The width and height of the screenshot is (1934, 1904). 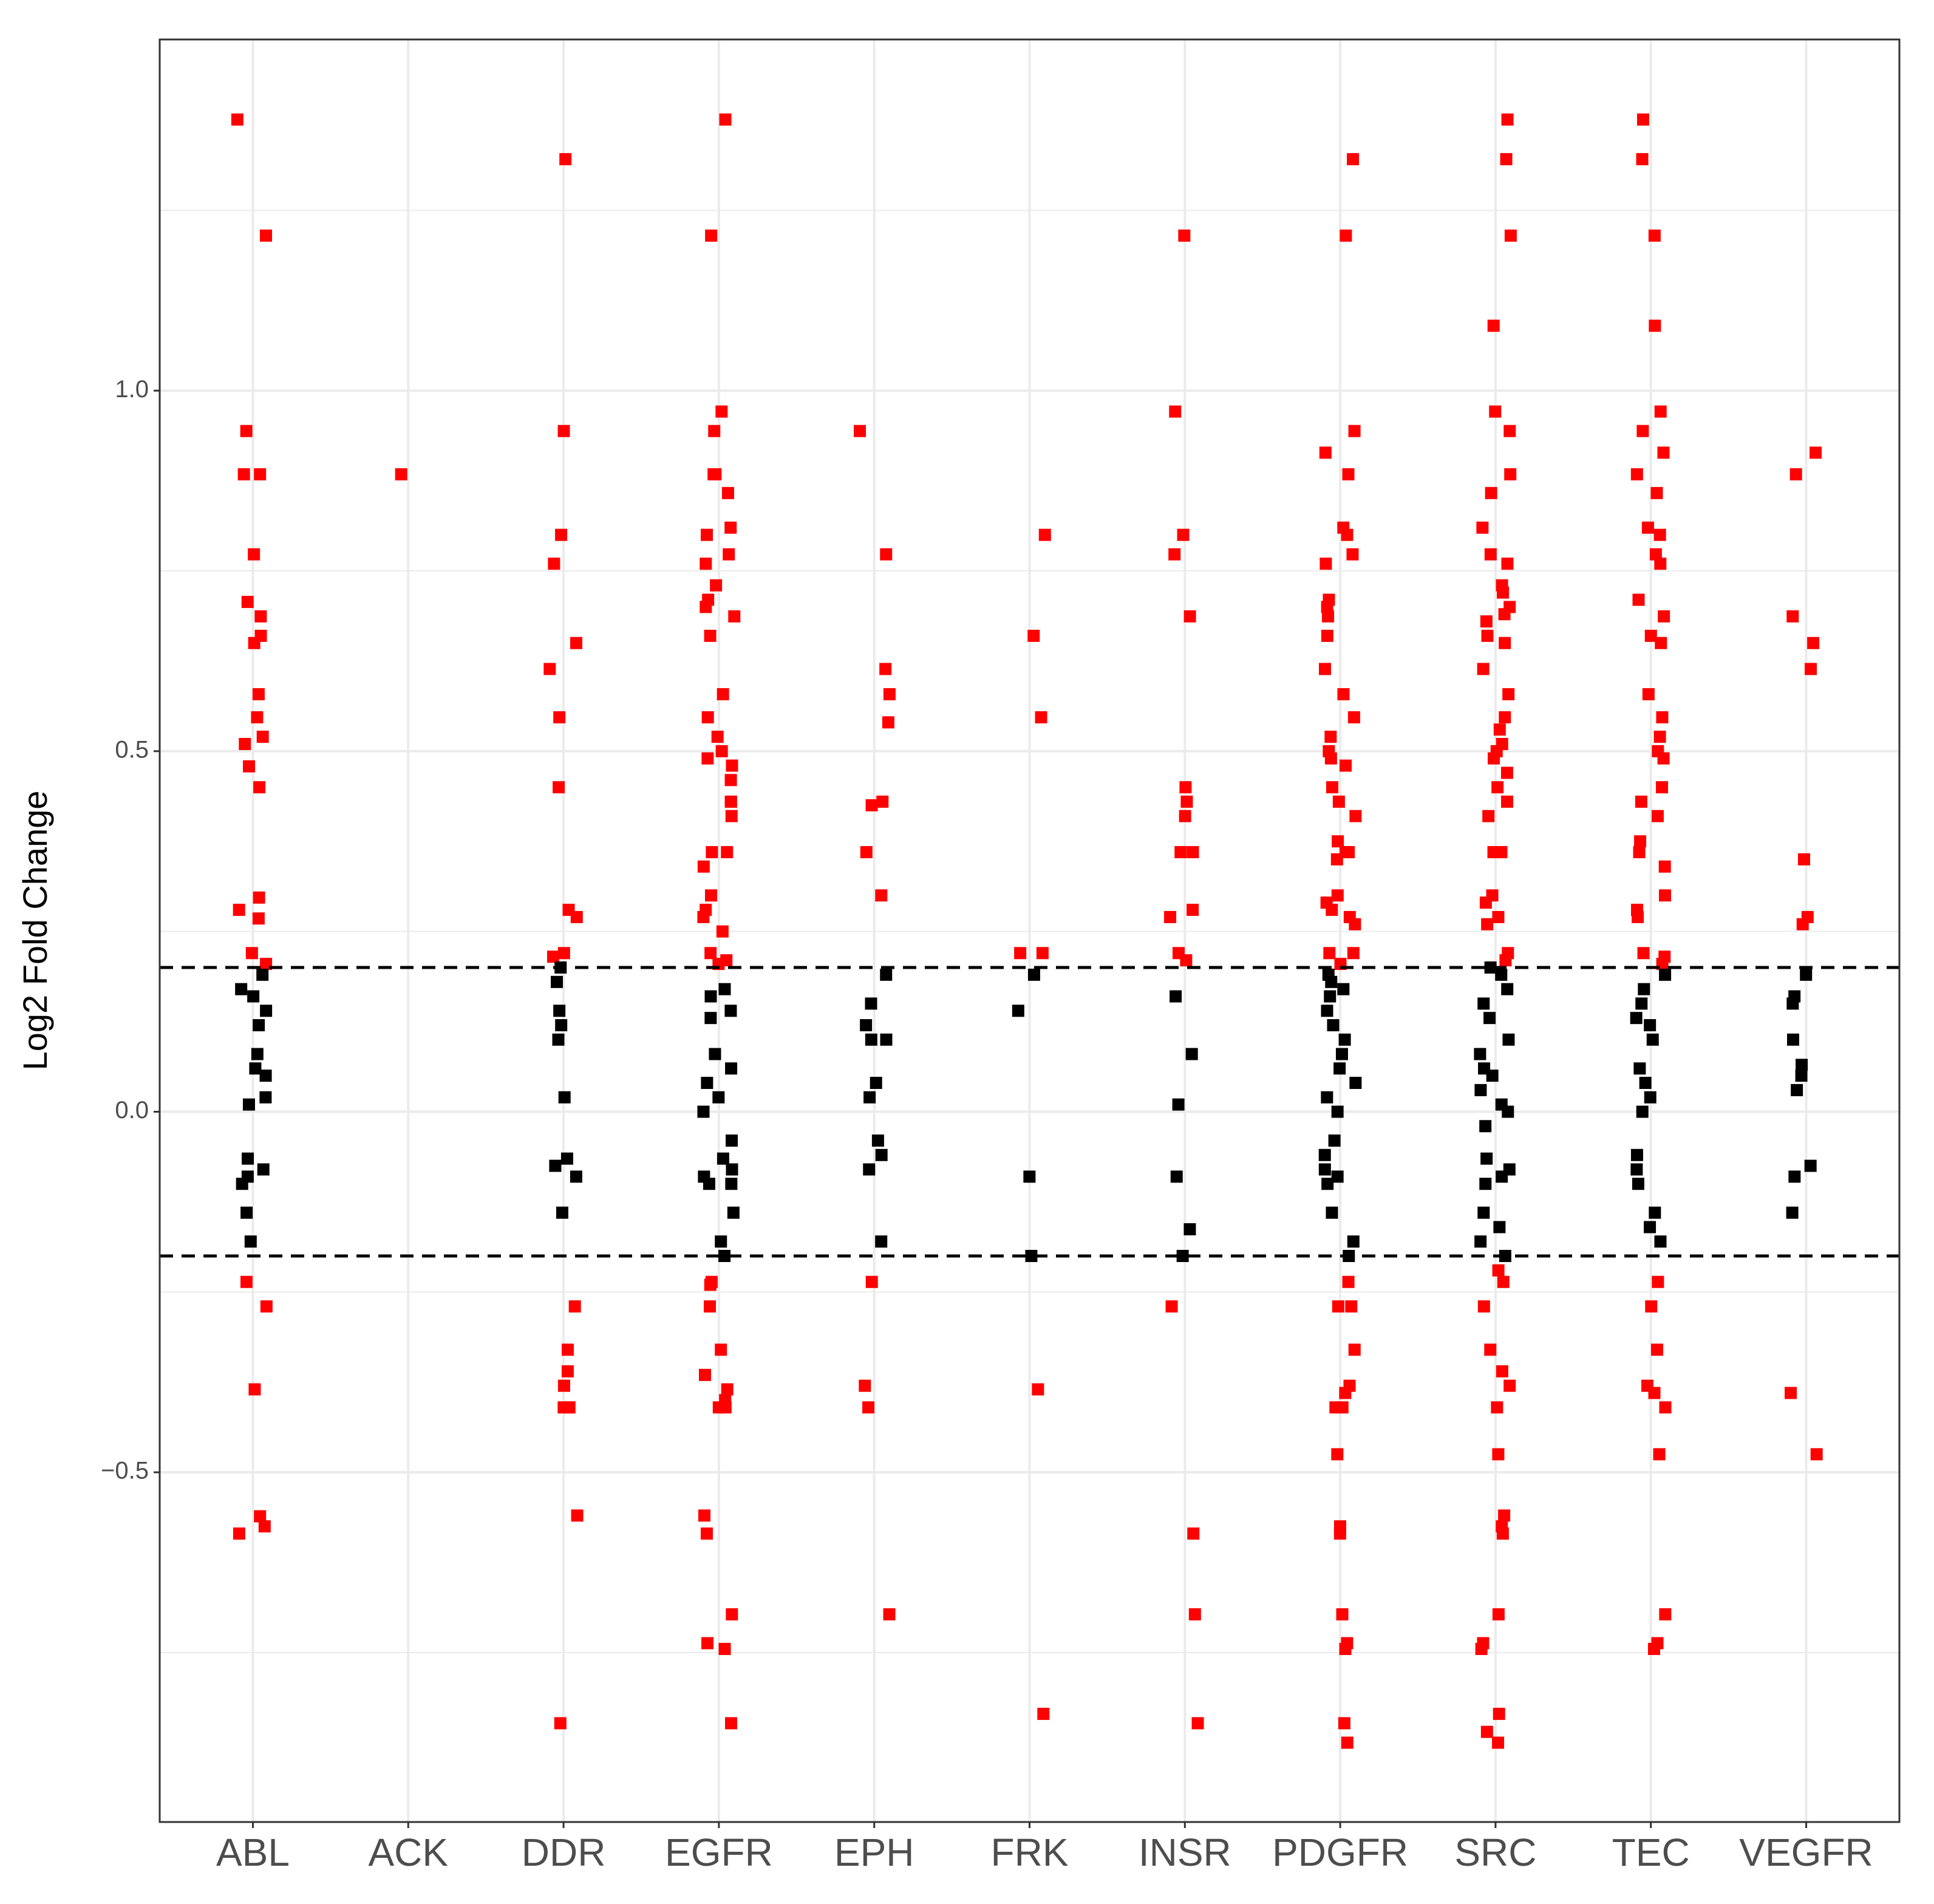 What do you see at coordinates (719, 1852) in the screenshot?
I see `x-tick-label: EGFR` at bounding box center [719, 1852].